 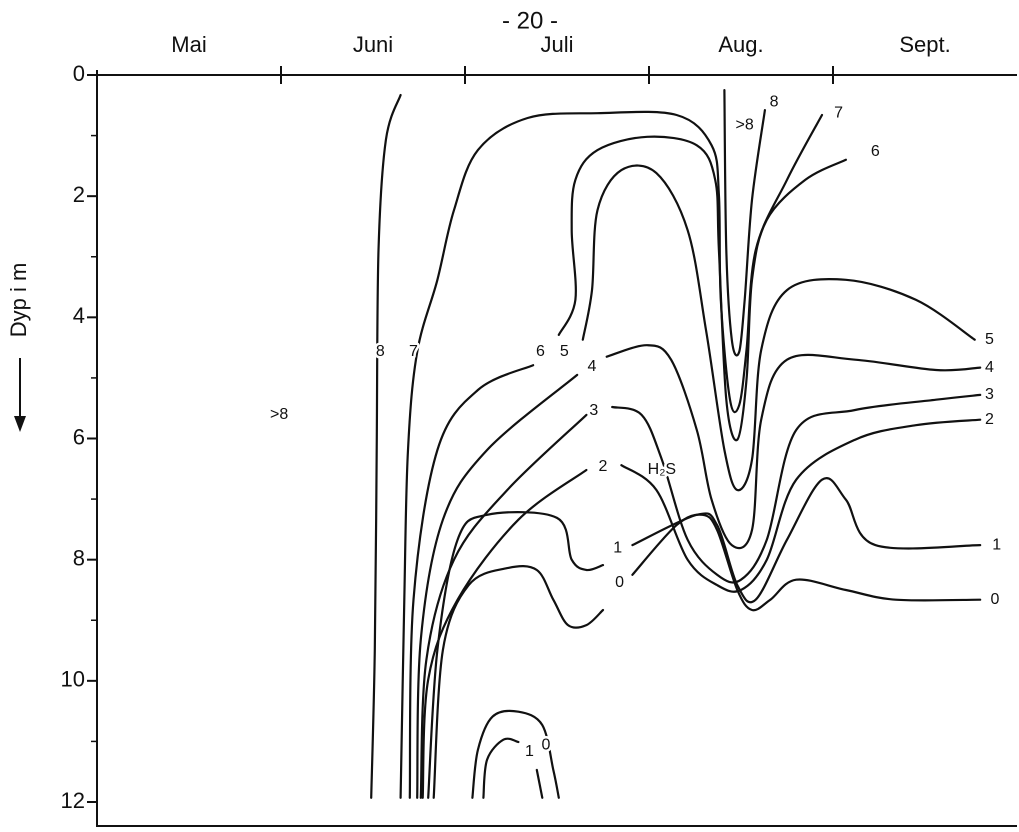 I want to click on month-label: Juli, so click(x=556, y=44).